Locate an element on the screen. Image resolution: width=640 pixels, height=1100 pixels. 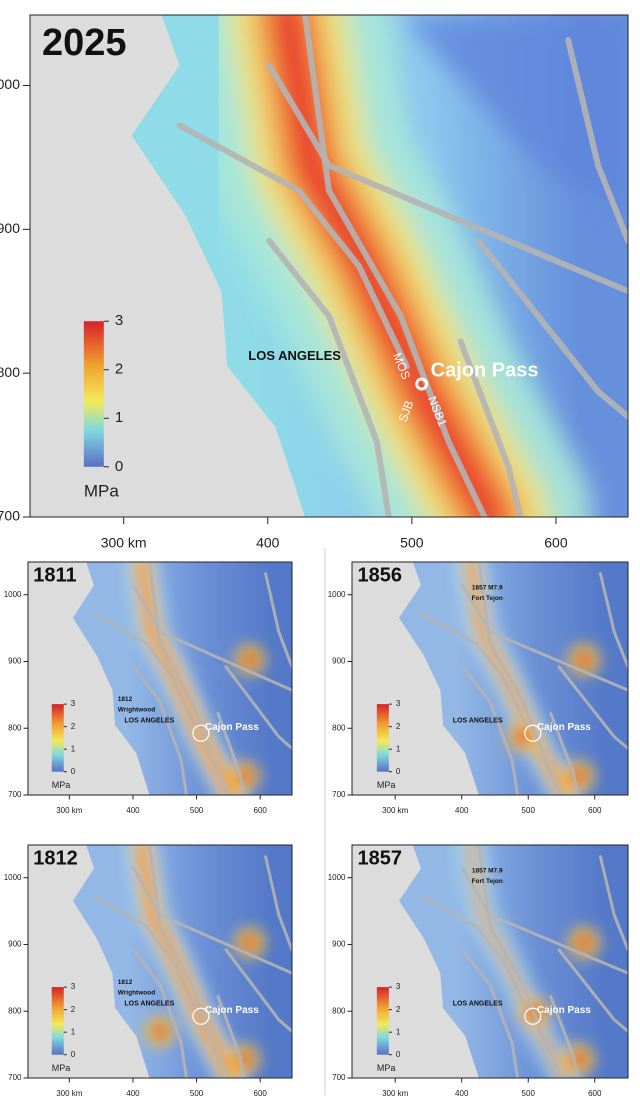
panel-year: 1811 is located at coordinates (54, 575).